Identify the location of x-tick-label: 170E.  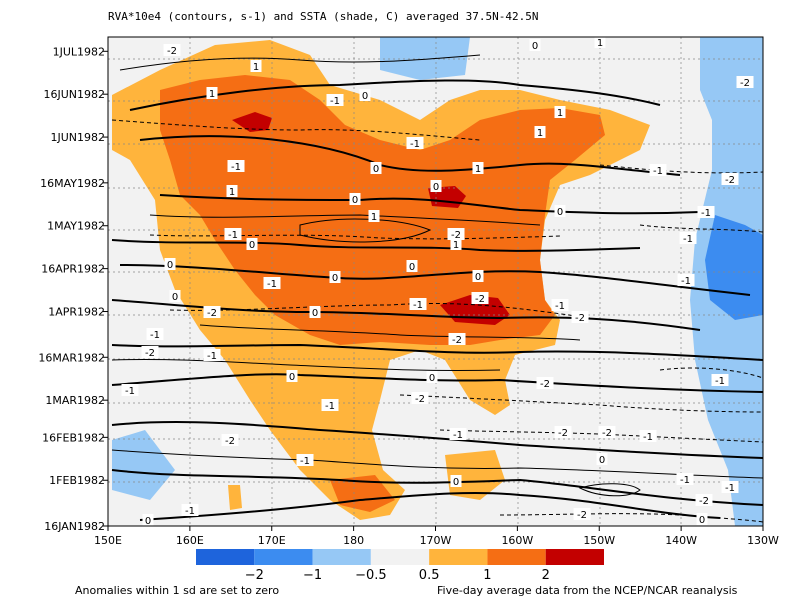
(272, 540).